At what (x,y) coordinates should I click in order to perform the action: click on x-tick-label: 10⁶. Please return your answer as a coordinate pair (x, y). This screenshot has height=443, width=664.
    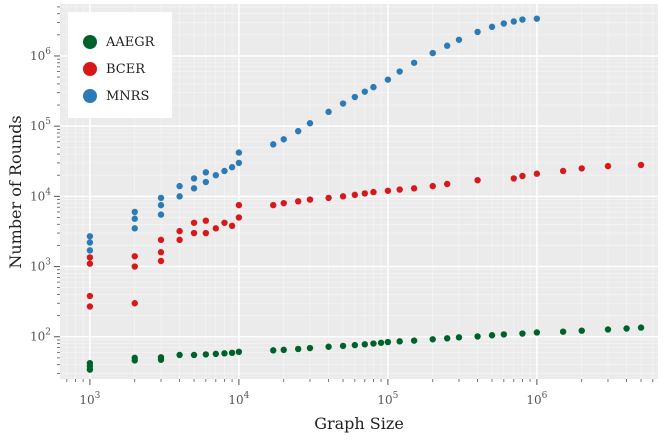
    Looking at the image, I should click on (536, 399).